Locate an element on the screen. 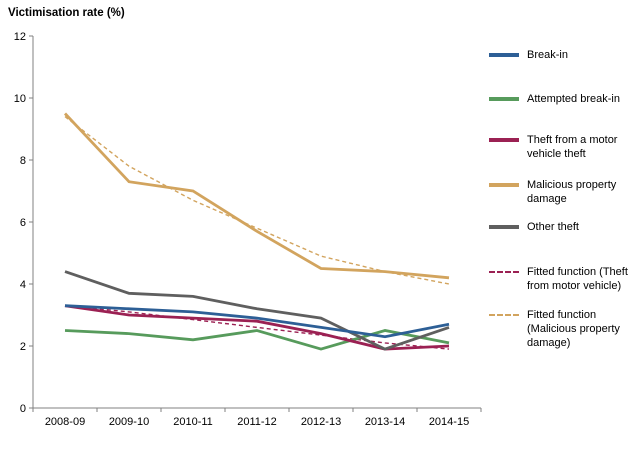 The image size is (633, 457). legend-item-theft-from-a-motor-vehicle-theft: Theft from a motor vehicle theft is located at coordinates (561, 147).